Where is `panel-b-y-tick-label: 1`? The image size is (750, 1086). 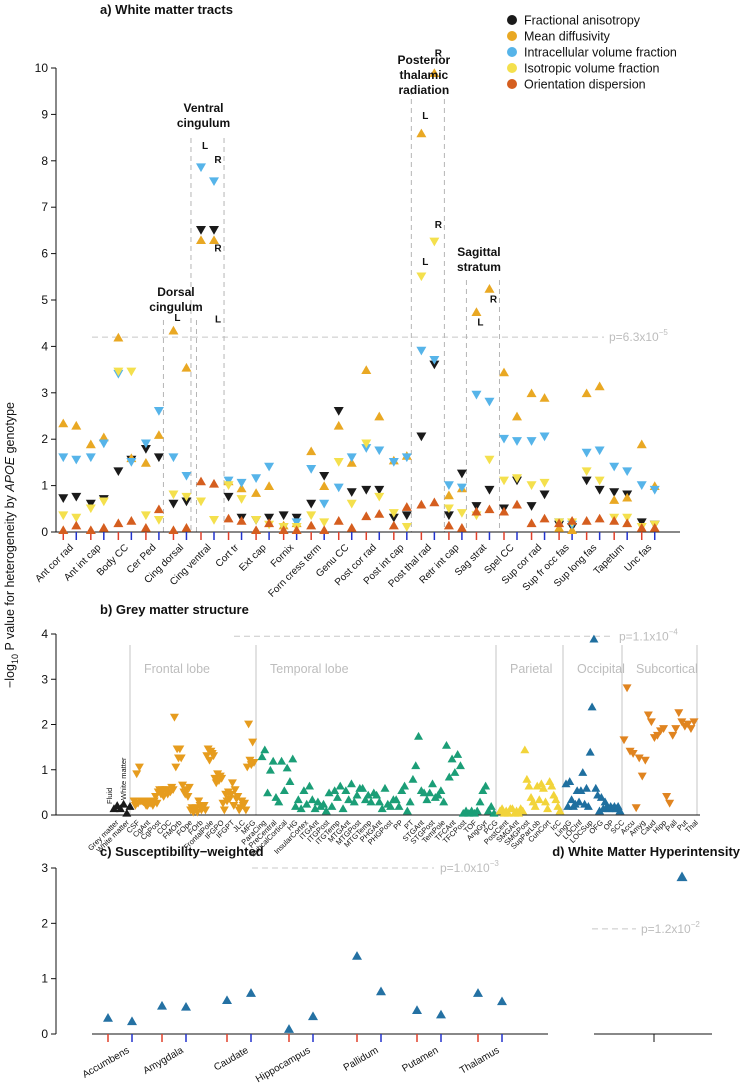
panel-b-y-tick-label: 1 is located at coordinates (44, 770).